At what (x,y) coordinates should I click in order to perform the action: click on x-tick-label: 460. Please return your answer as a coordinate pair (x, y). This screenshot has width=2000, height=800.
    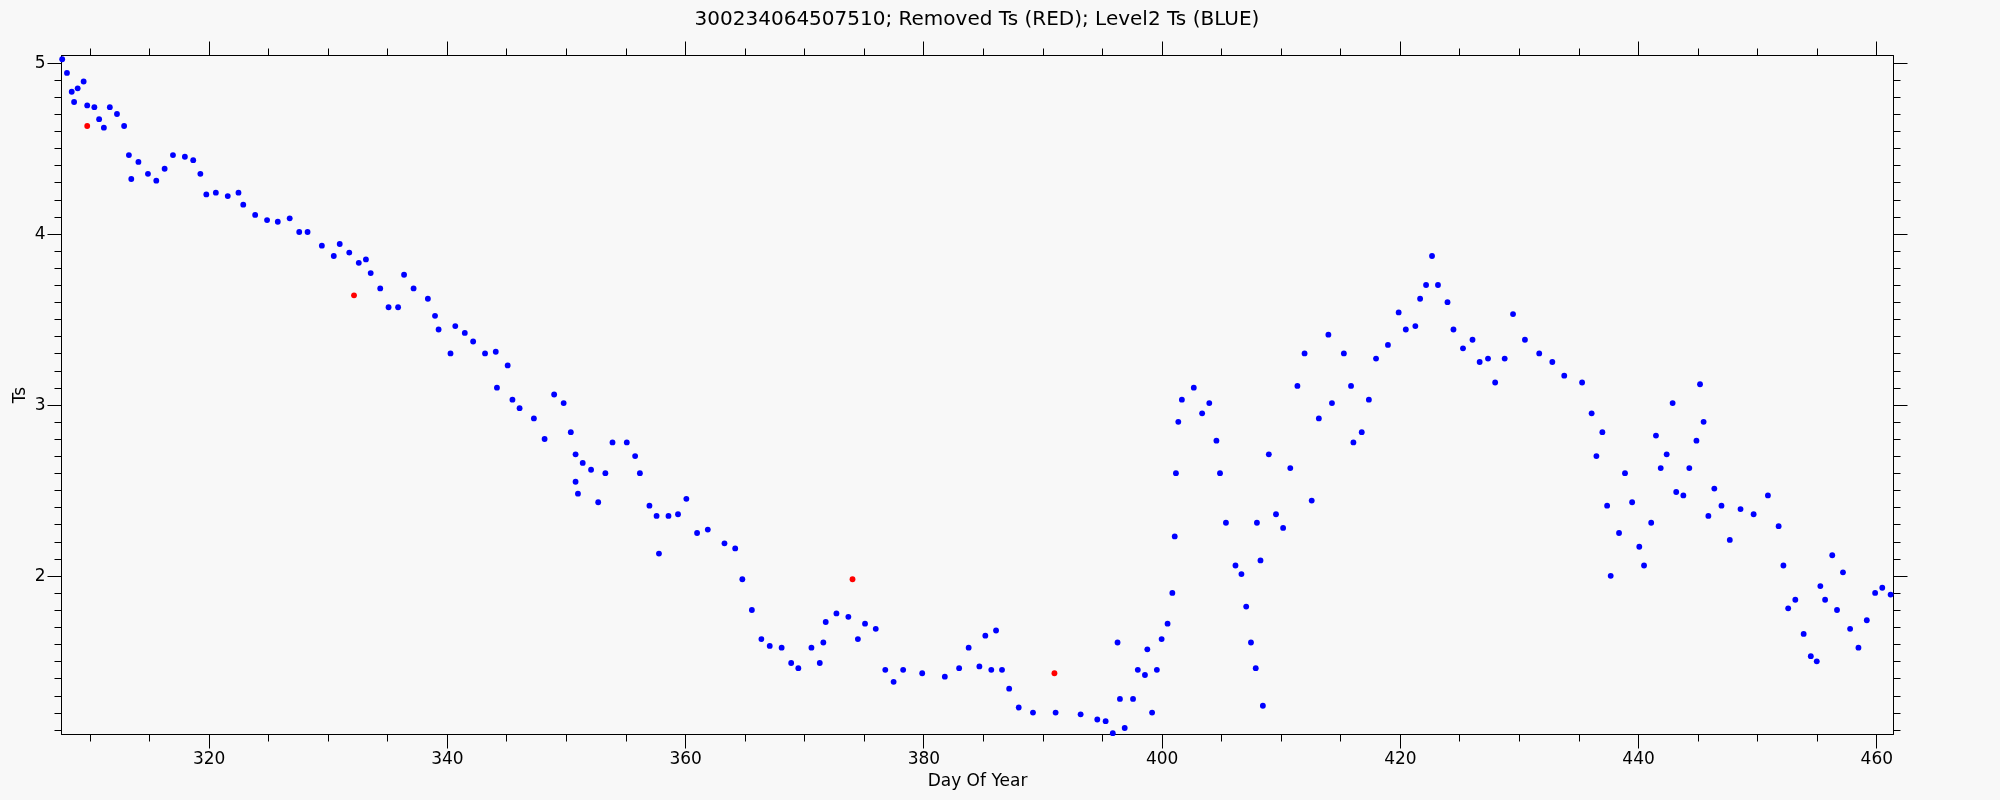
    Looking at the image, I should click on (1877, 757).